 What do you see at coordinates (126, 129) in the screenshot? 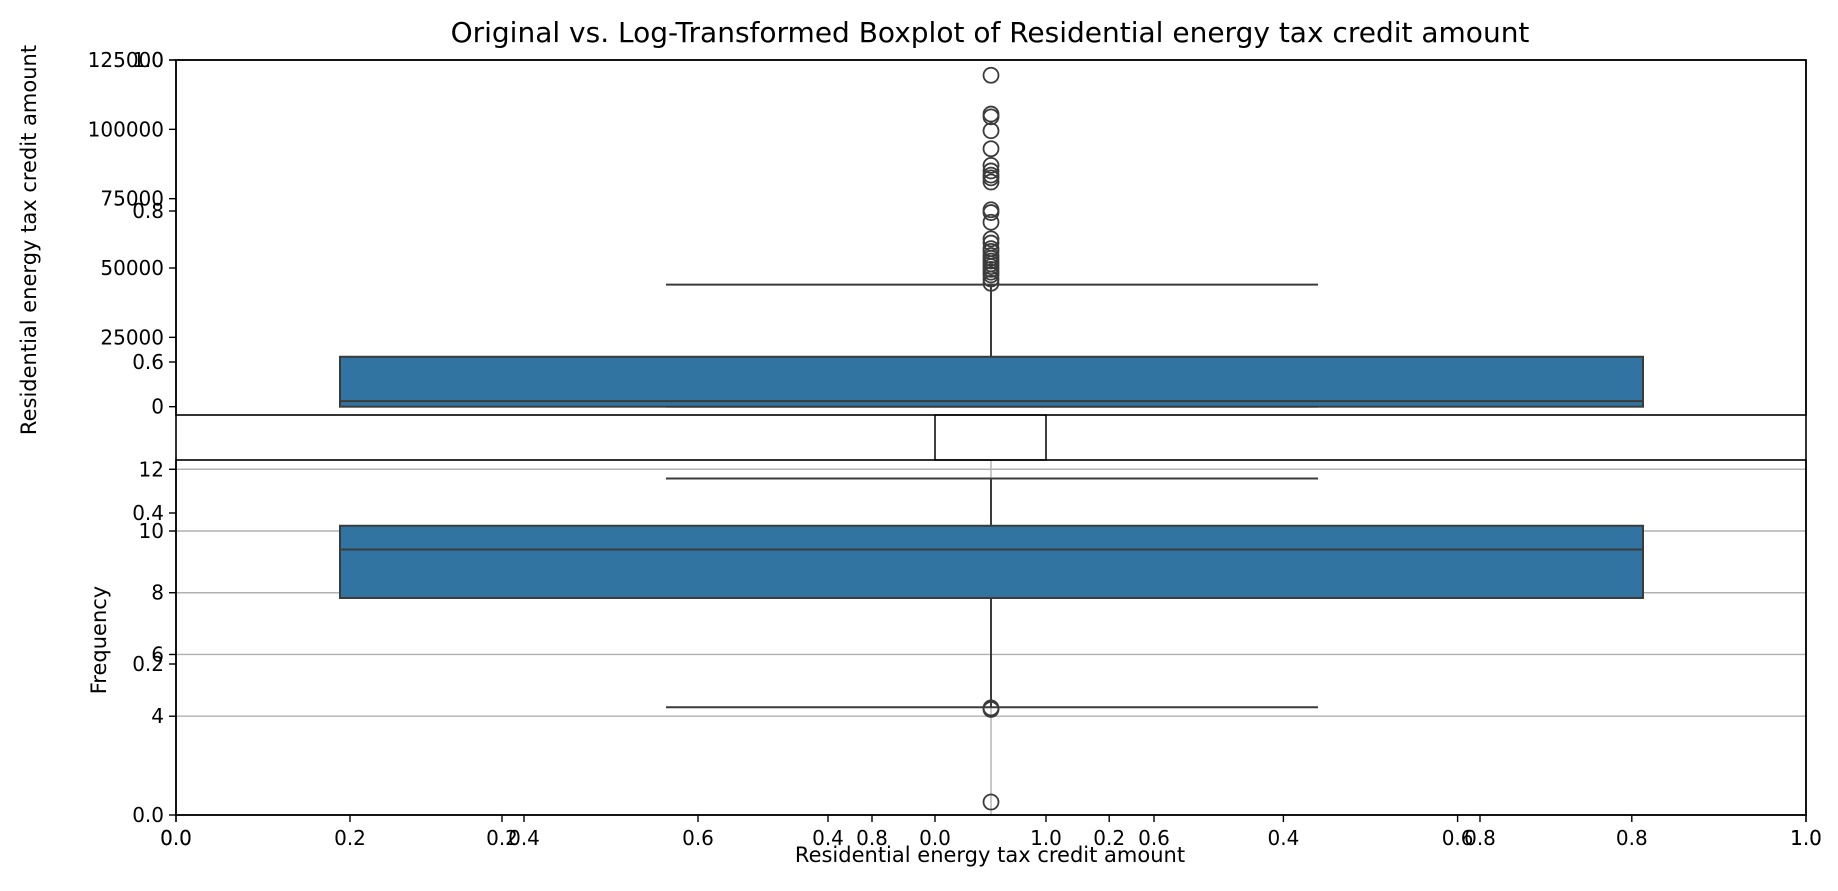
I see `original-y-tick-label: 100000` at bounding box center [126, 129].